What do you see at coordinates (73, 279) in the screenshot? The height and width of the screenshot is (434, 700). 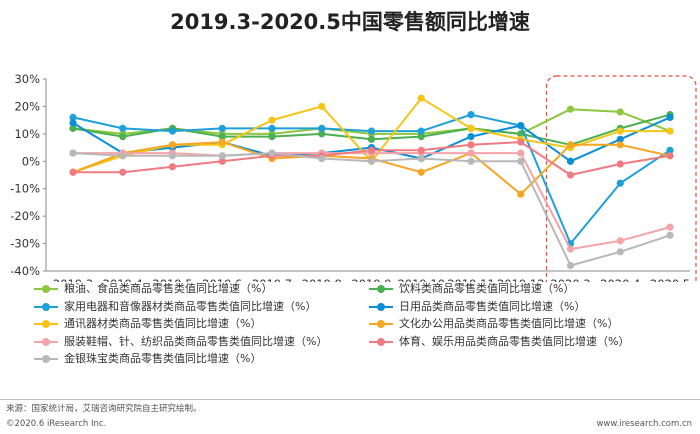 I see `x-tick-label: 2019.3` at bounding box center [73, 279].